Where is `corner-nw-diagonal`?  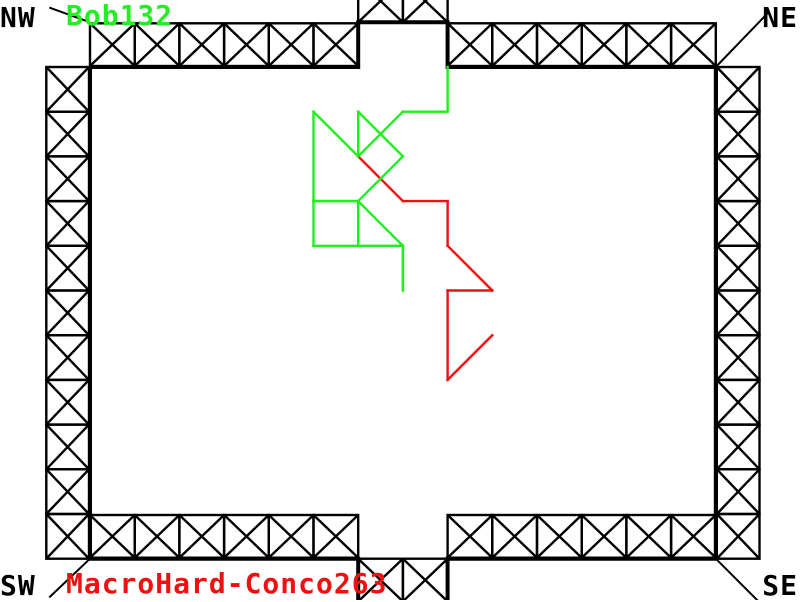 corner-nw-diagonal is located at coordinates (69, 15).